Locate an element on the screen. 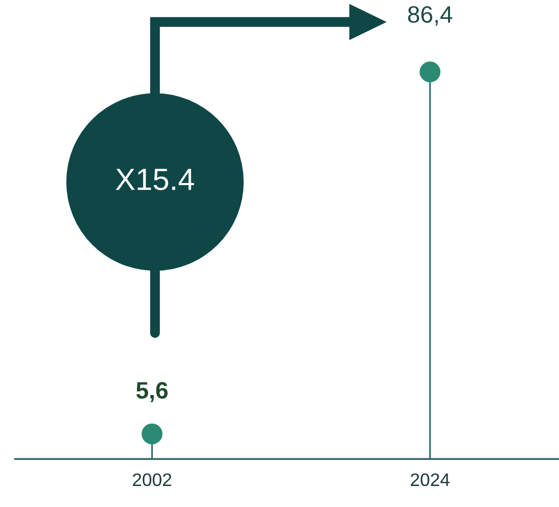 This screenshot has height=507, width=559. data-label: 86,4 is located at coordinates (430, 16).